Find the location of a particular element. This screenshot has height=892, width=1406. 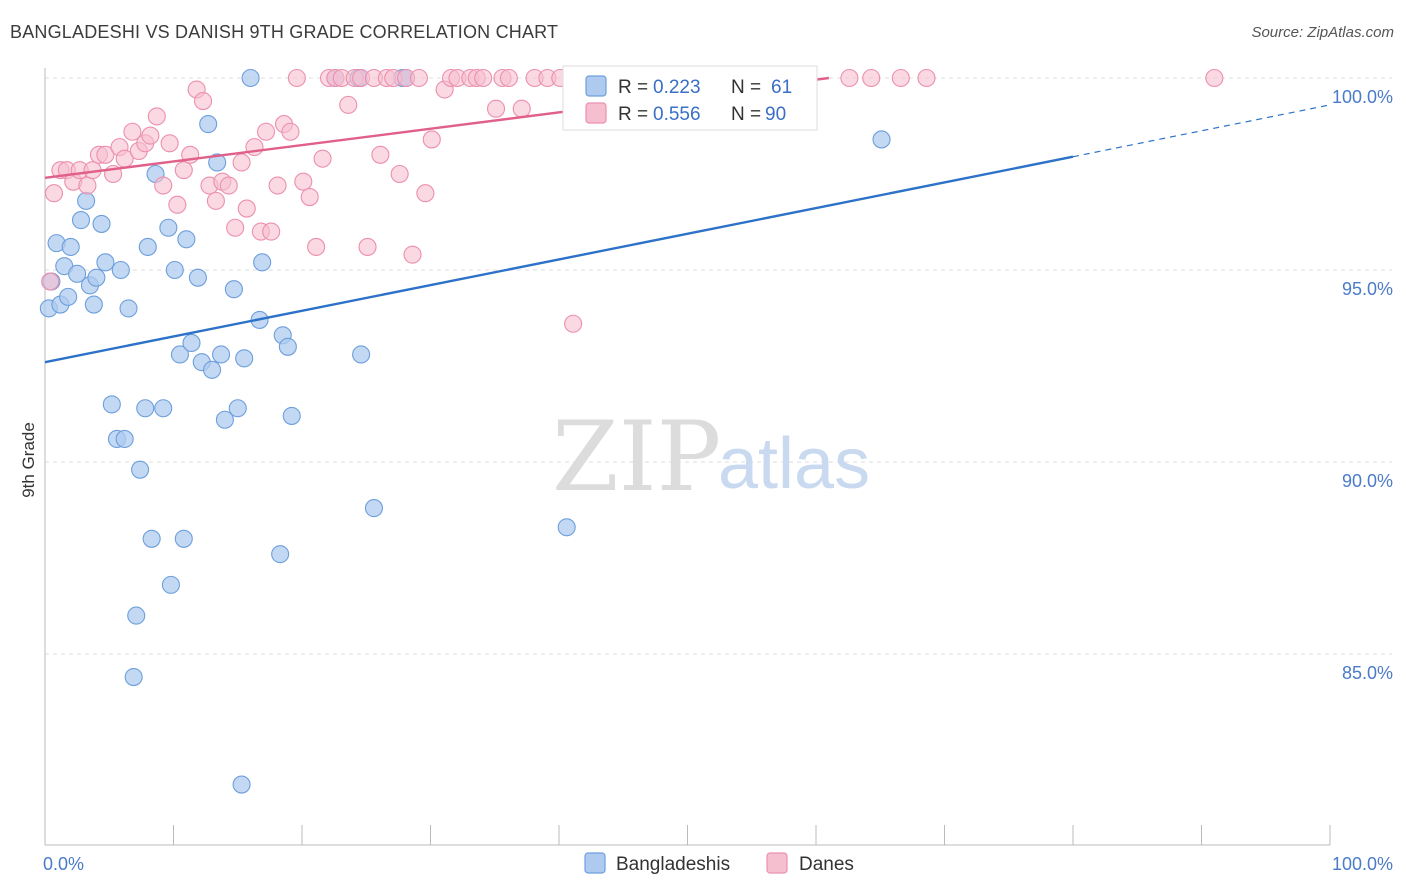

stats-legend-swatch-pink is located at coordinates (596, 113).